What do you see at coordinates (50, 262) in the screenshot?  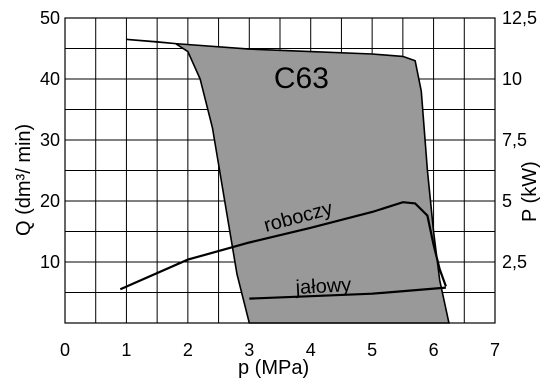 I see `y-left-tick-label: 10` at bounding box center [50, 262].